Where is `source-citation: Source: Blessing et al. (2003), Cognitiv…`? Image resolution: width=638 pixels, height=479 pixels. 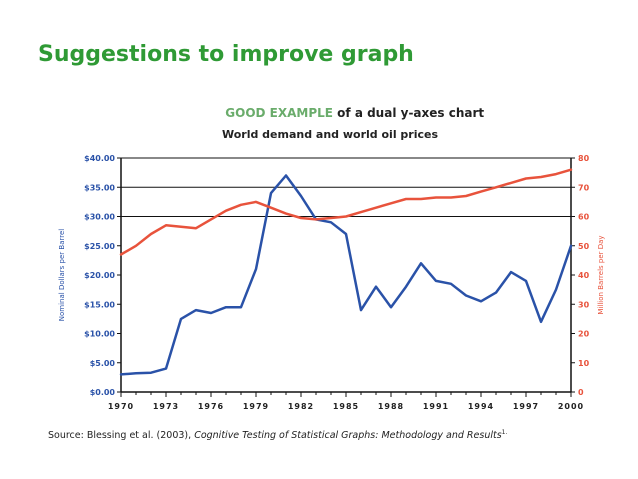
source-citation: Source: Blessing et al. (2003), Cognitiv… is located at coordinates (277, 435).